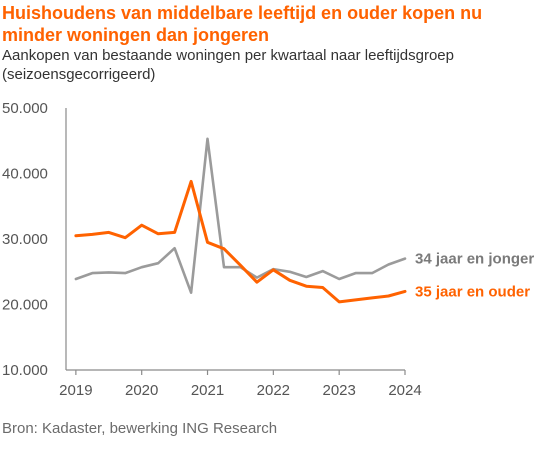 The height and width of the screenshot is (450, 542). What do you see at coordinates (474, 259) in the screenshot?
I see `series-label-1: 34 jaar en jonger` at bounding box center [474, 259].